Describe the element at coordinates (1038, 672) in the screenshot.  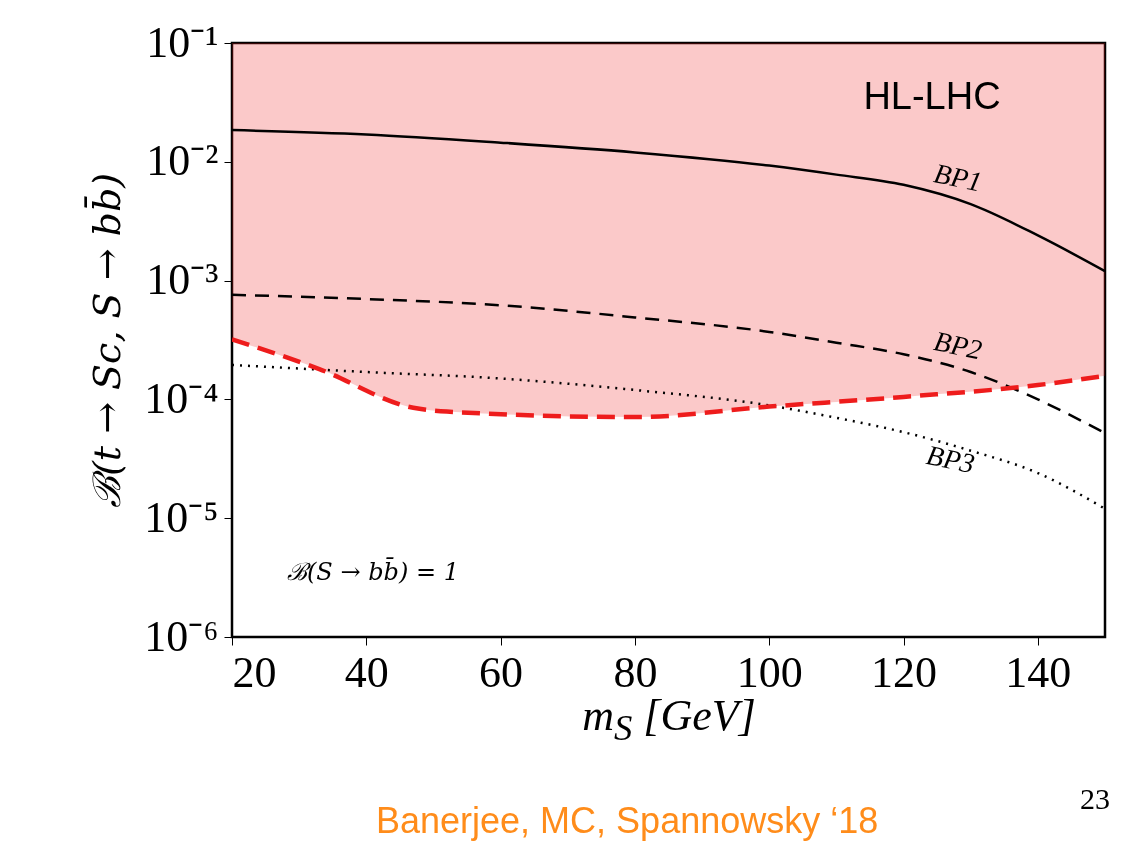
I see `x-tick-label: 140` at that location.